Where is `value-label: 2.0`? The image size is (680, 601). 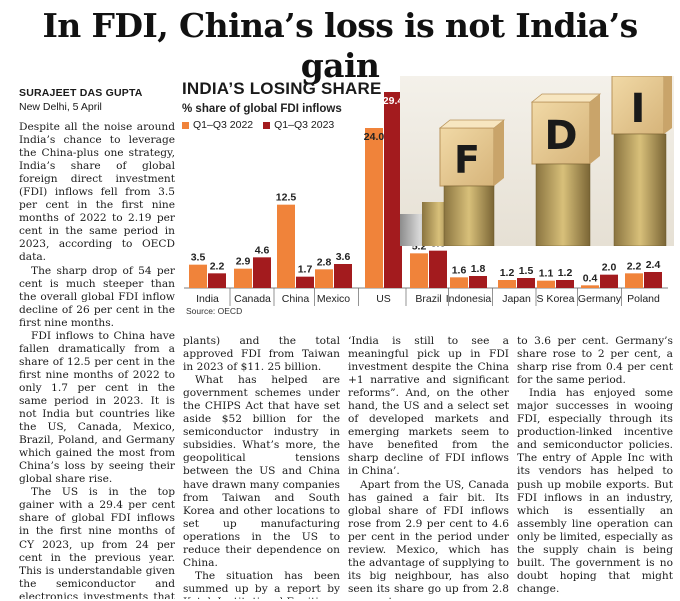 value-label: 2.0 is located at coordinates (609, 268).